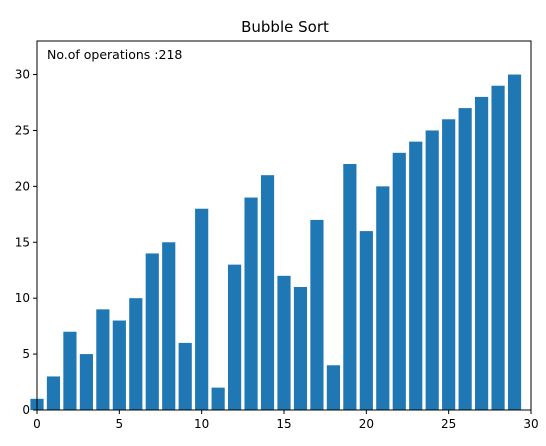  What do you see at coordinates (114, 54) in the screenshot?
I see `operations-count-annotation: No.of operations :218` at bounding box center [114, 54].